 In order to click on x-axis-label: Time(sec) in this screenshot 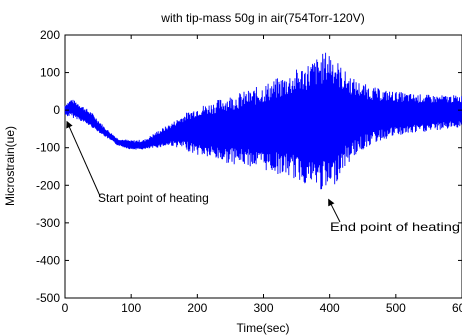, I will do `click(263, 328)`.